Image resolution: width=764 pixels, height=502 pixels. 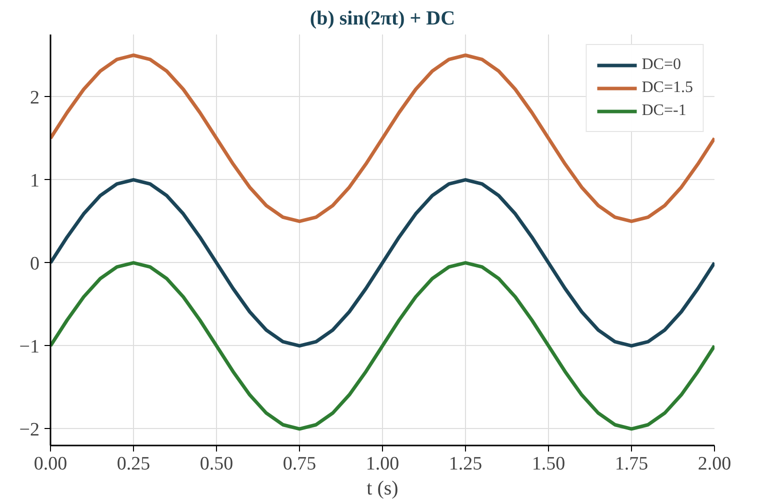 I want to click on x-tick-label: 1.50, so click(x=549, y=464).